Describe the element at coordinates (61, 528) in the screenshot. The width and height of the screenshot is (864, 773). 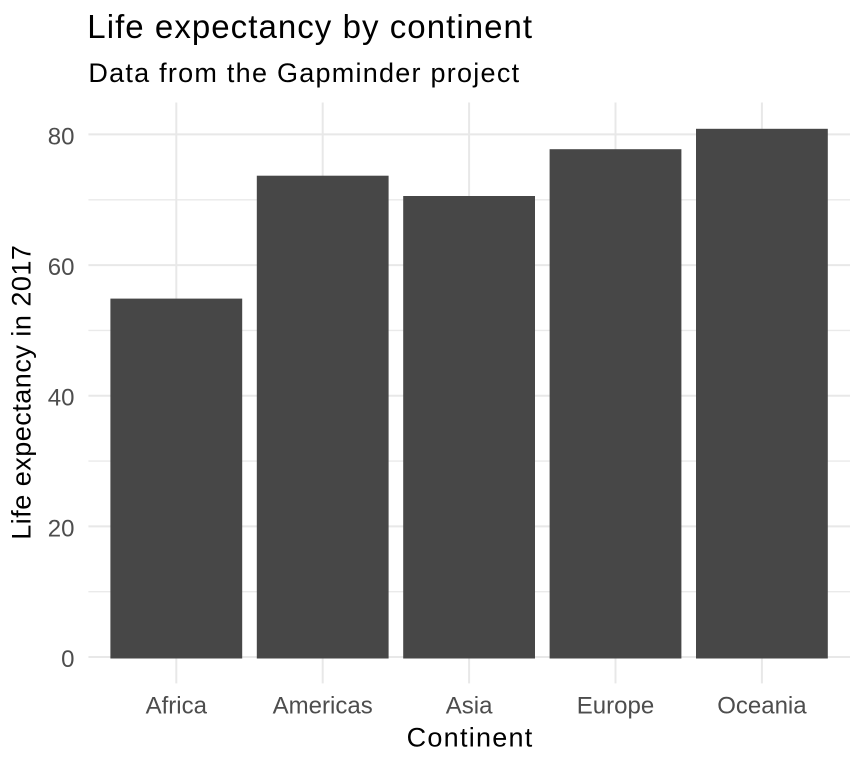
I see `svg-text: 20` at that location.